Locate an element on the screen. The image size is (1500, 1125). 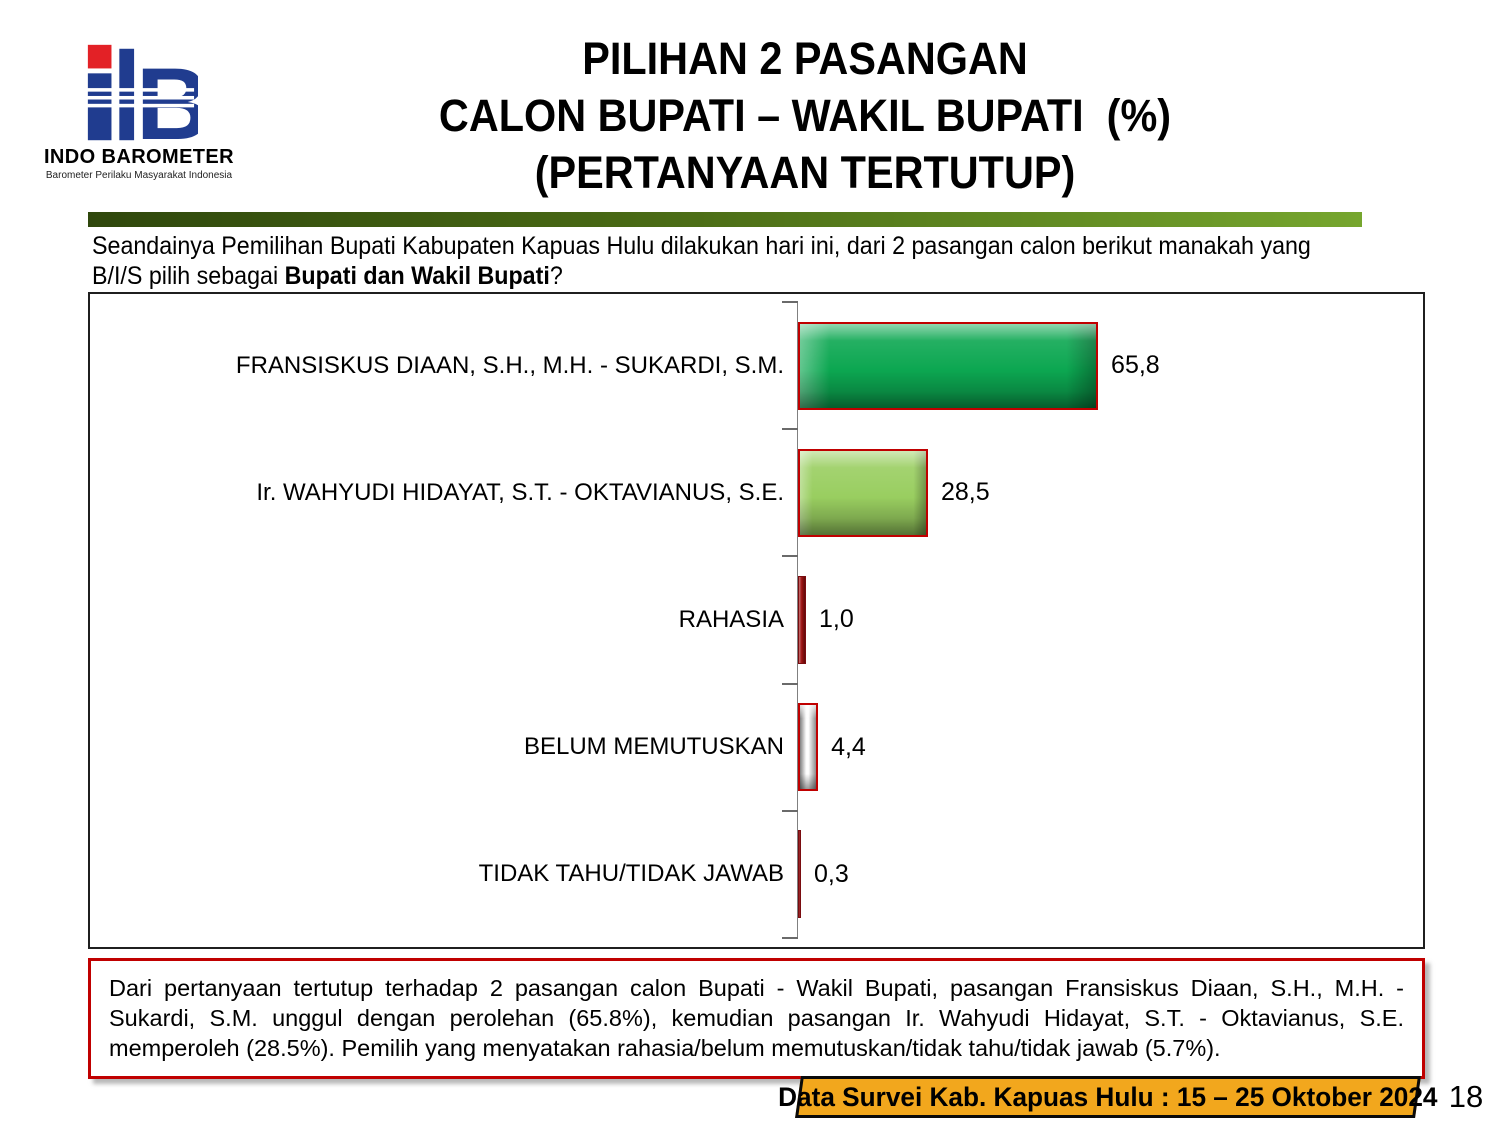
title-line-3: (PERTANYAAN TERTUTUP) is located at coordinates (805, 172).